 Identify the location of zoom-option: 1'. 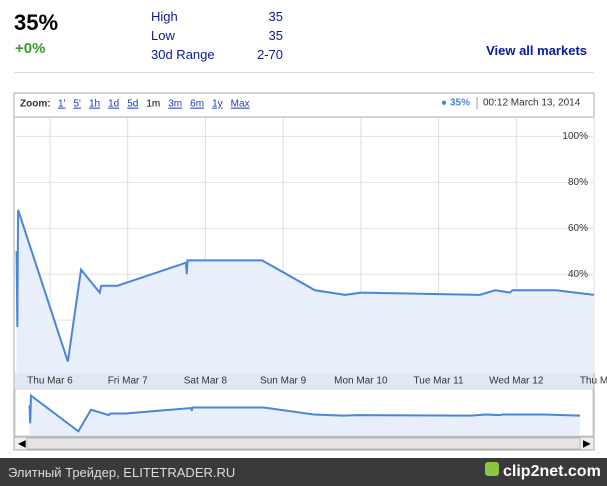
(62, 104).